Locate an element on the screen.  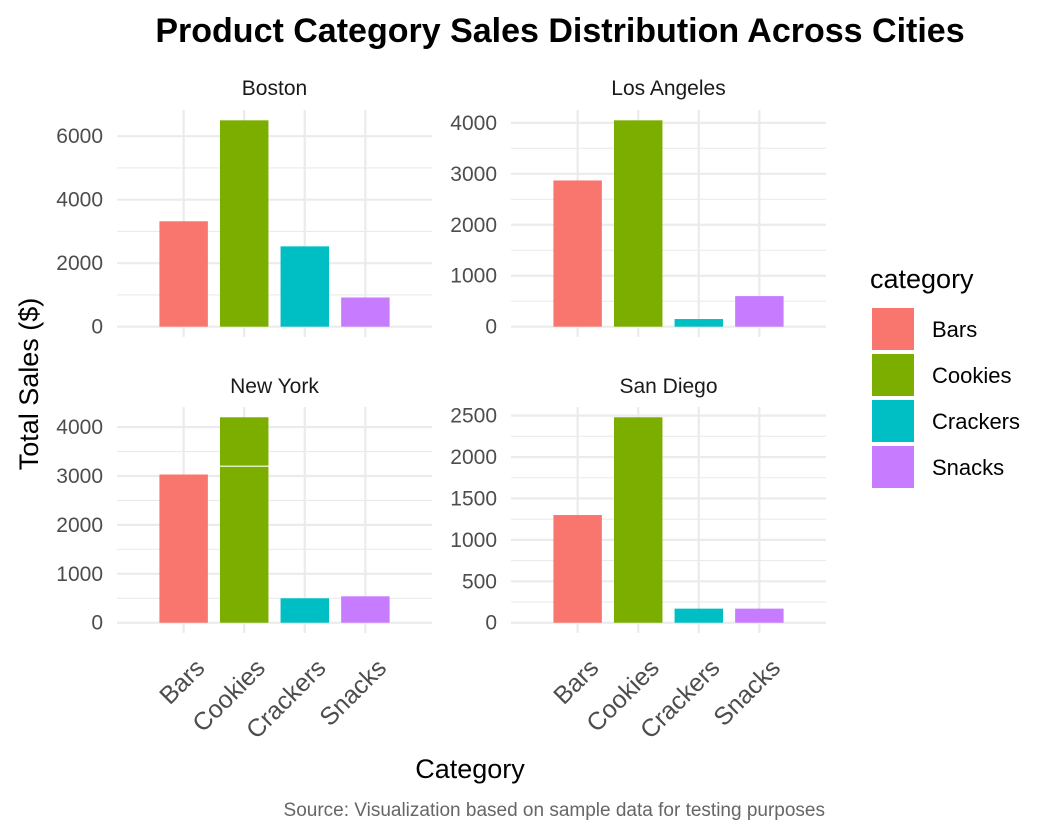
legend-key-cookies is located at coordinates (893, 375).